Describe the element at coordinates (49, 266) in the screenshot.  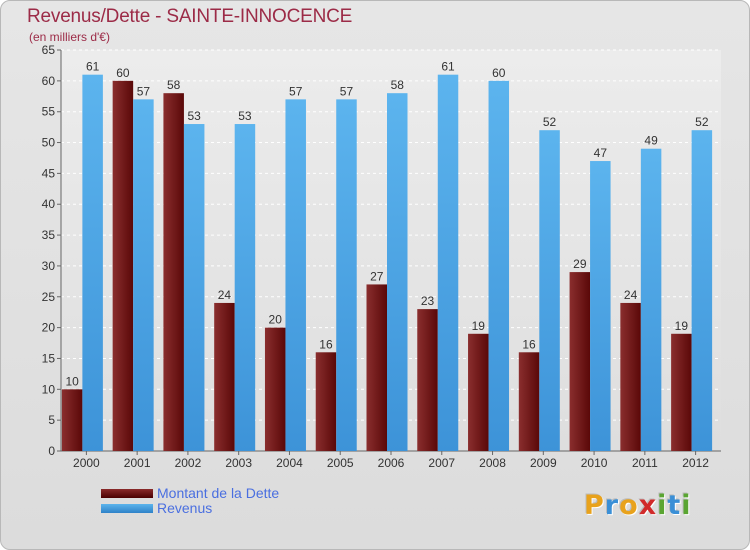
I see `y-tick-label: 30` at that location.